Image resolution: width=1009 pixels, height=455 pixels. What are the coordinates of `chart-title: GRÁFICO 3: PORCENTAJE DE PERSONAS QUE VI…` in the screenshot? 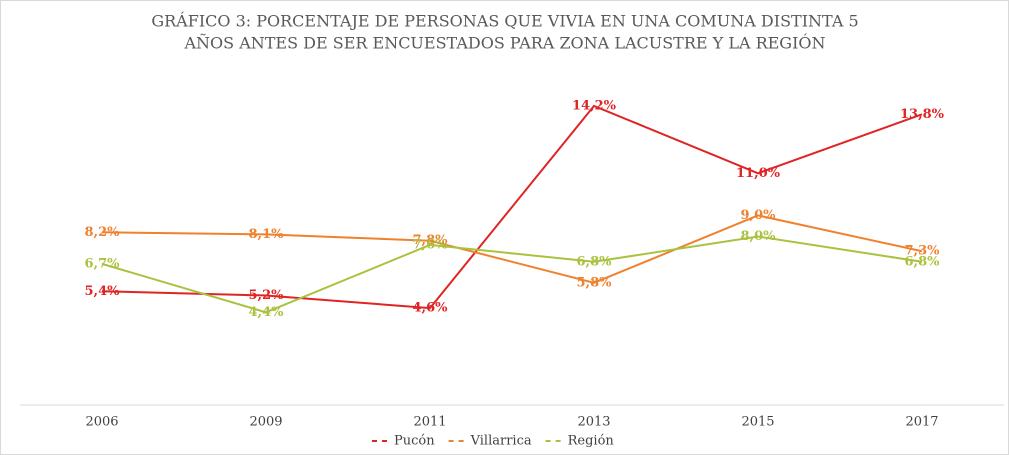 It's located at (504, 21).